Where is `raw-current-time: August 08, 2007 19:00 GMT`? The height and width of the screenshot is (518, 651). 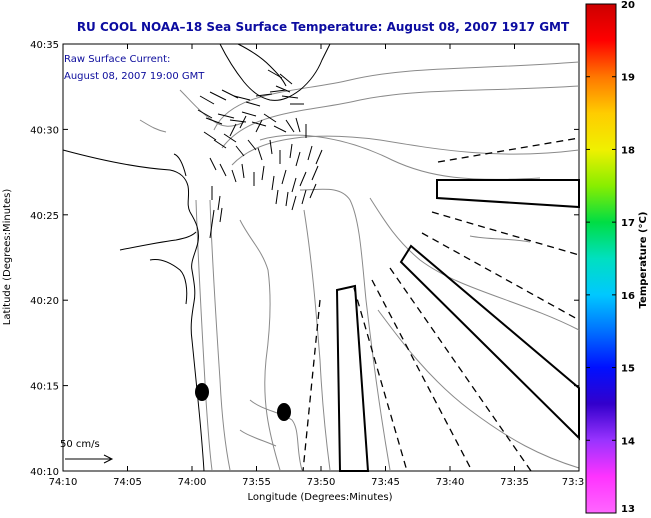 raw-current-time: August 08, 2007 19:00 GMT is located at coordinates (134, 76).